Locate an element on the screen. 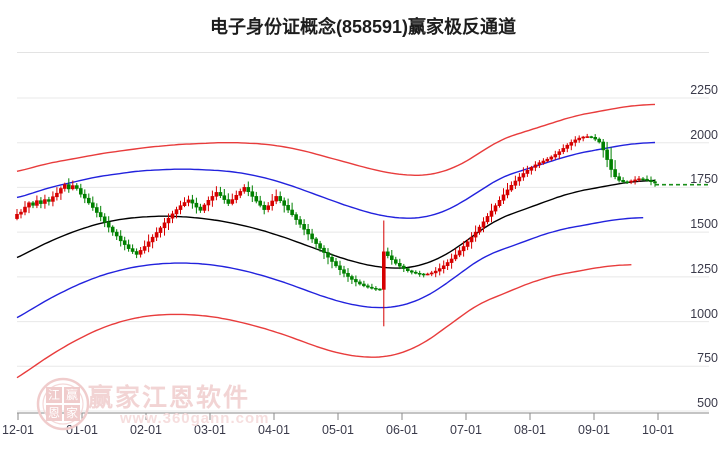  y-axis-tick-label: 1250 is located at coordinates (704, 268).